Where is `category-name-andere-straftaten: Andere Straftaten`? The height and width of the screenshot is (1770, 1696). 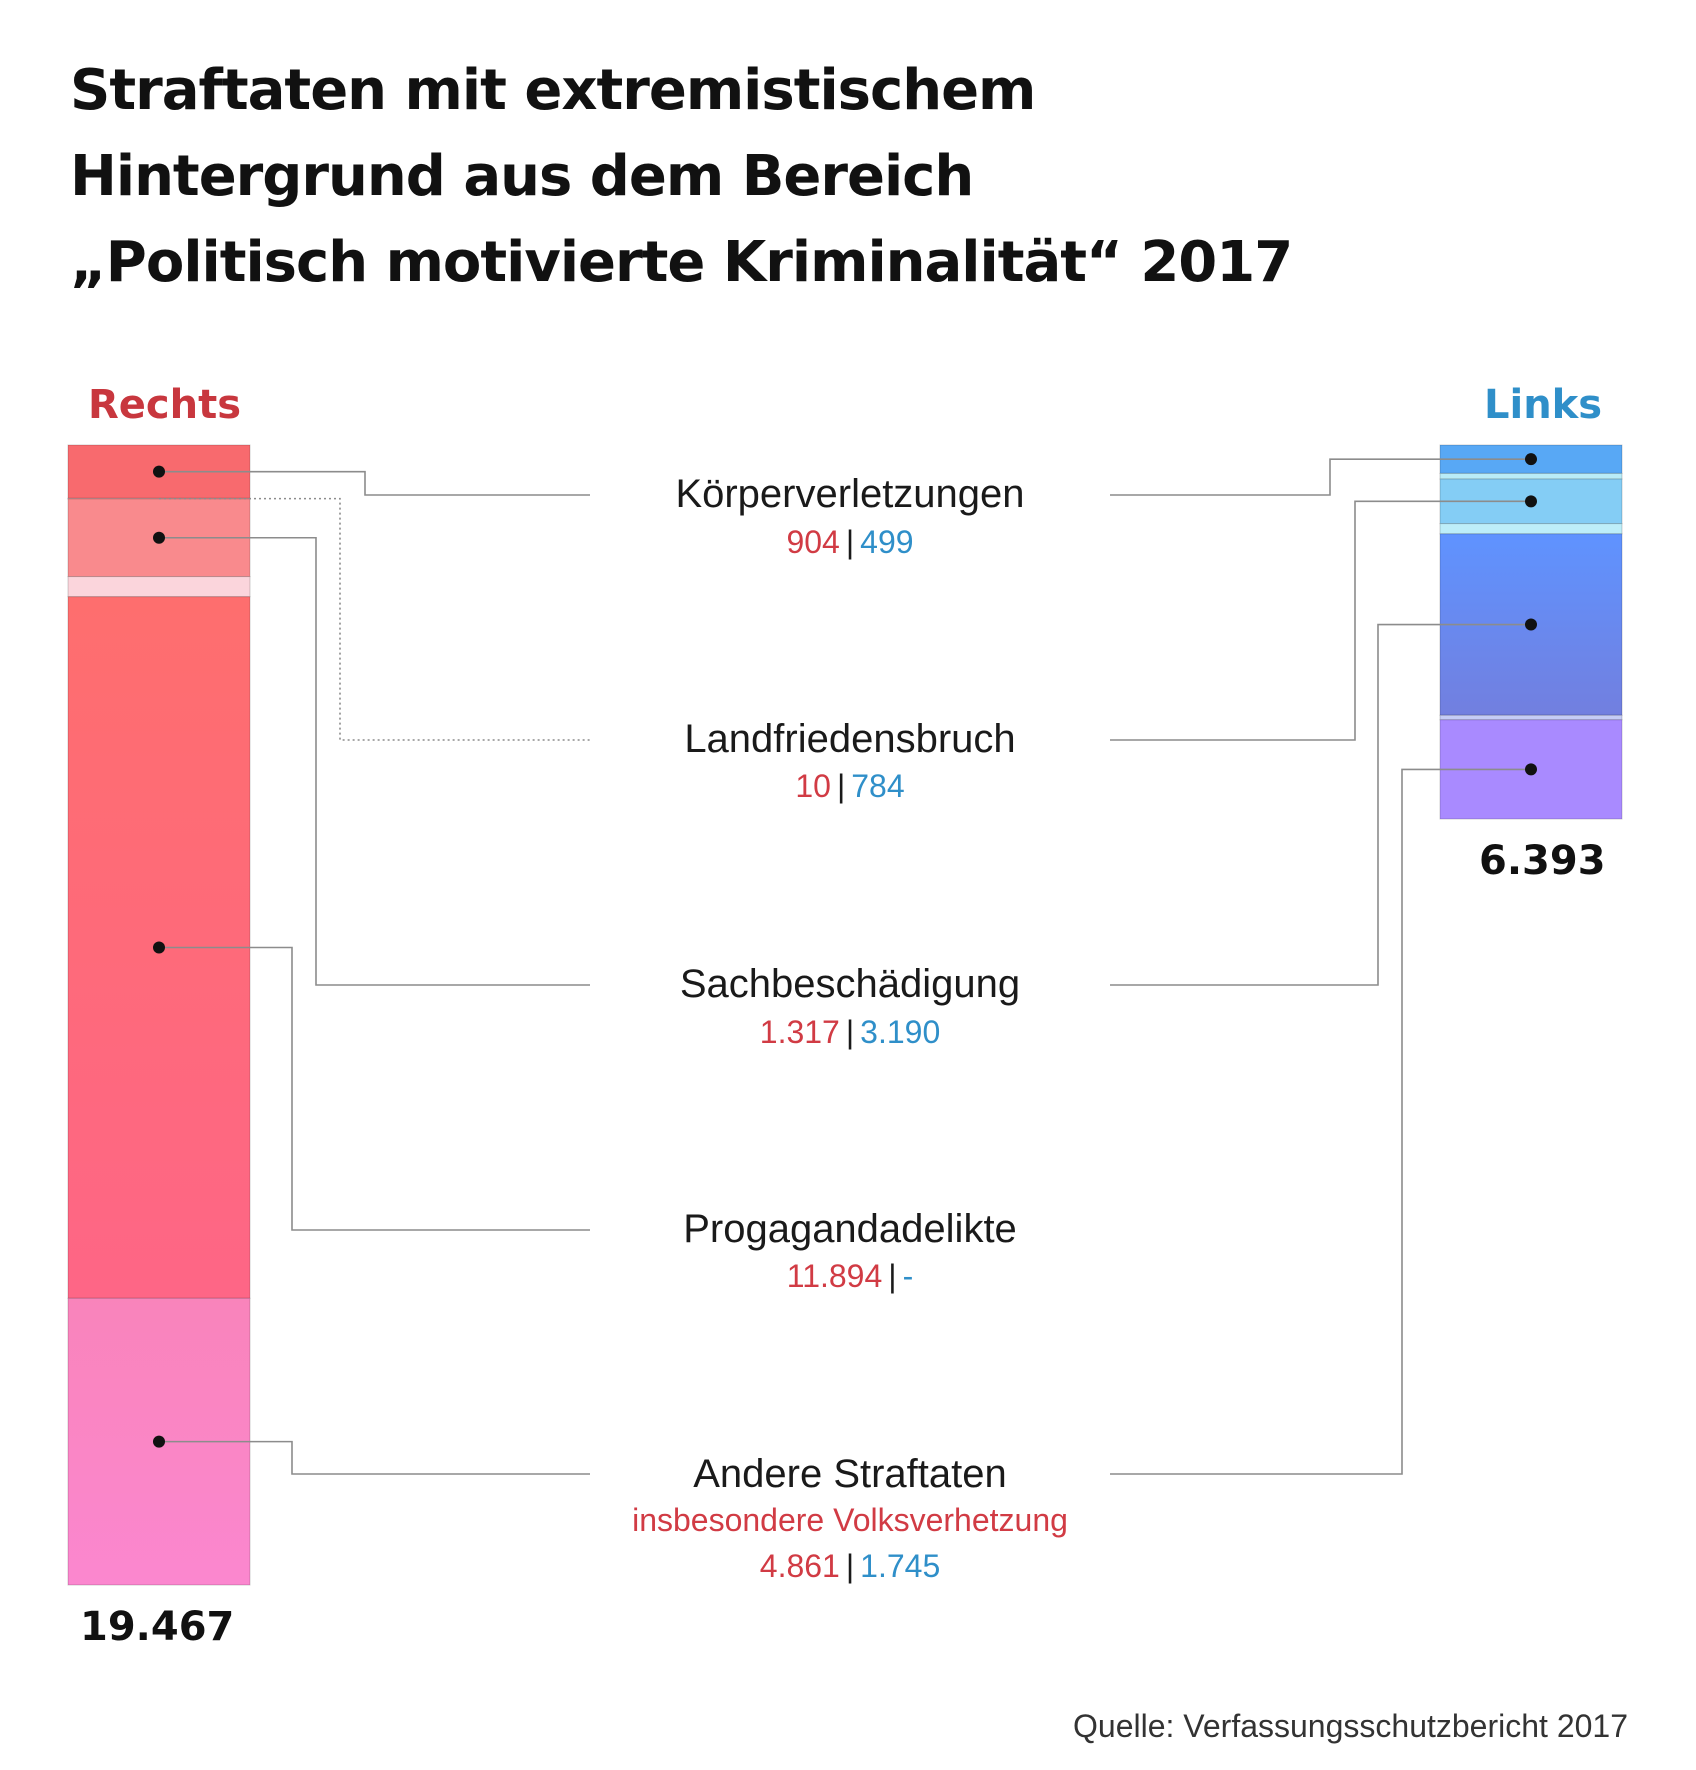
category-name-andere-straftaten: Andere Straftaten is located at coordinates (850, 1474).